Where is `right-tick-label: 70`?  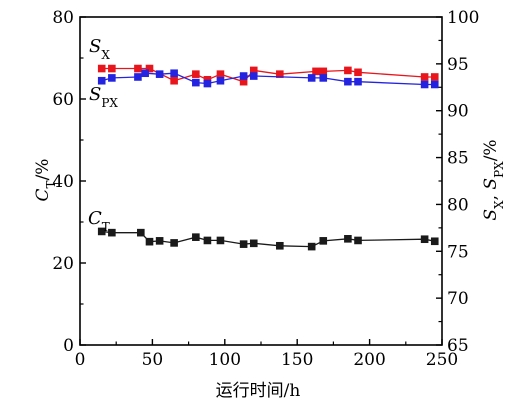 right-tick-label: 70 is located at coordinates (458, 299).